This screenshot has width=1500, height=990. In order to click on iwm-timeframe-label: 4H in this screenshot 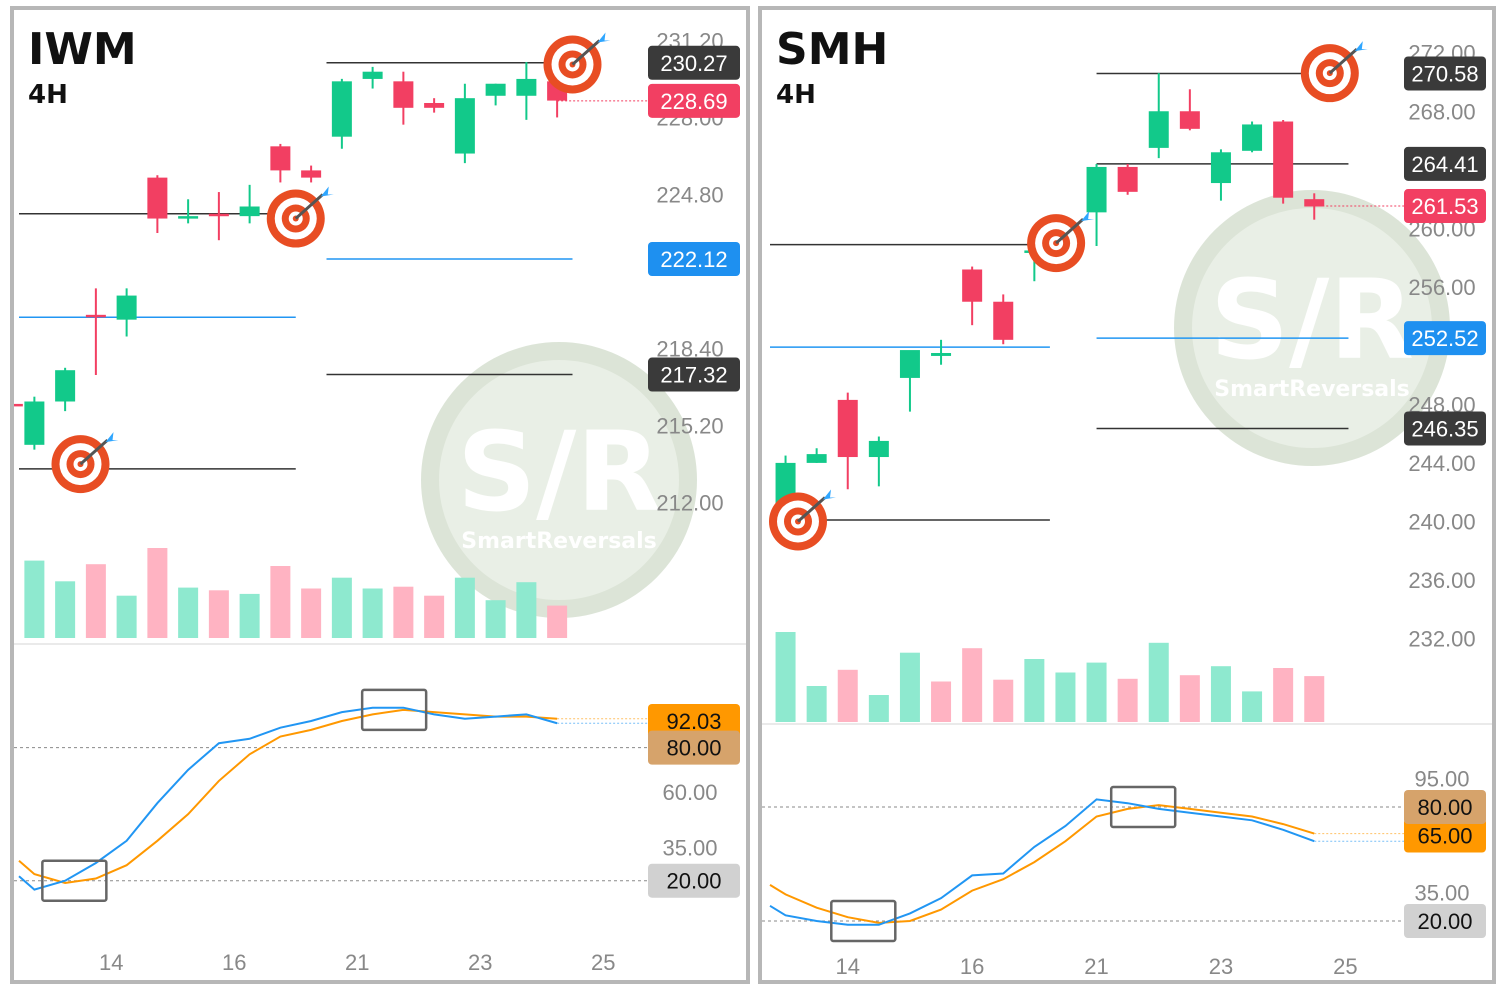, I will do `click(48, 95)`.